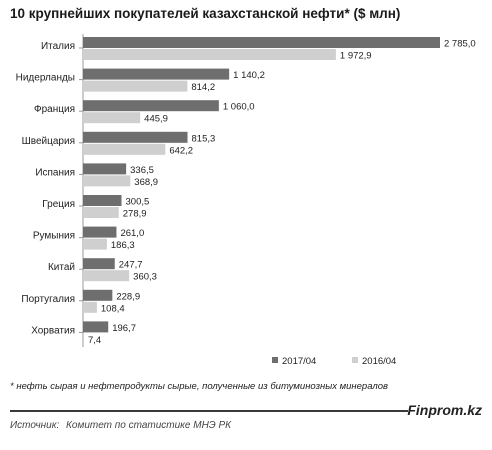 This screenshot has width=492, height=450. Describe the element at coordinates (58, 46) in the screenshot. I see `category-label: Италия` at that location.